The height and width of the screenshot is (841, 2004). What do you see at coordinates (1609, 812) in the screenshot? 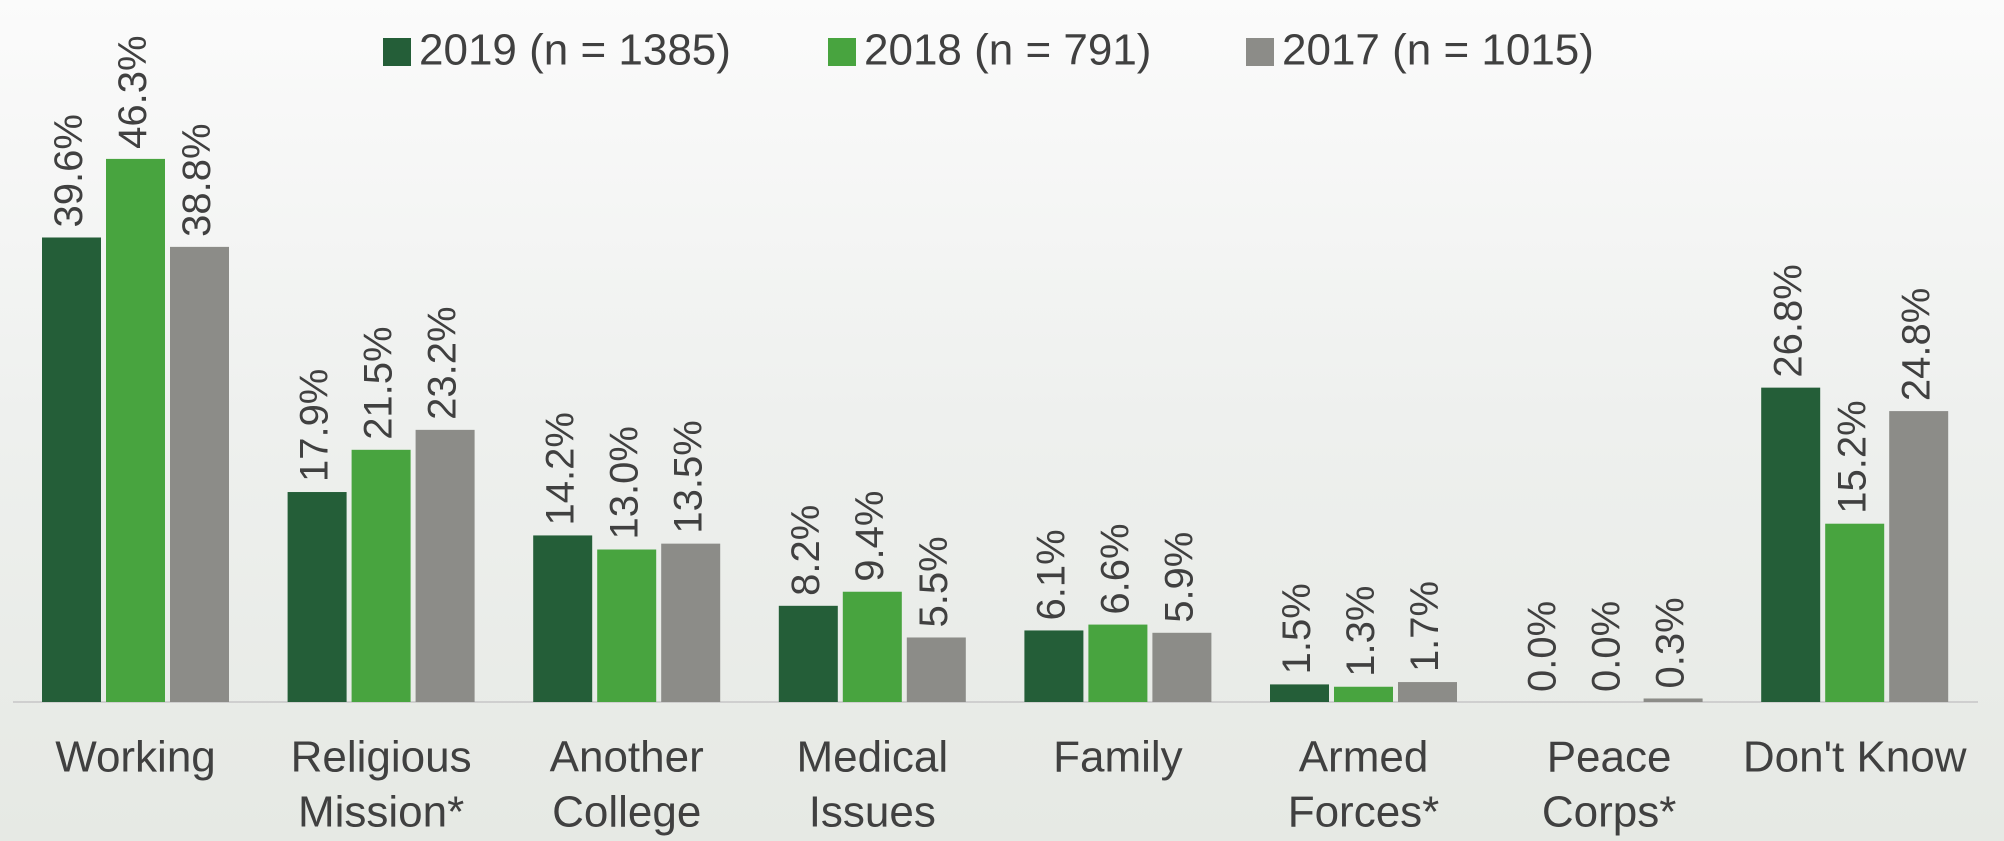
I see `x-tick-label: Corps*` at bounding box center [1609, 812].